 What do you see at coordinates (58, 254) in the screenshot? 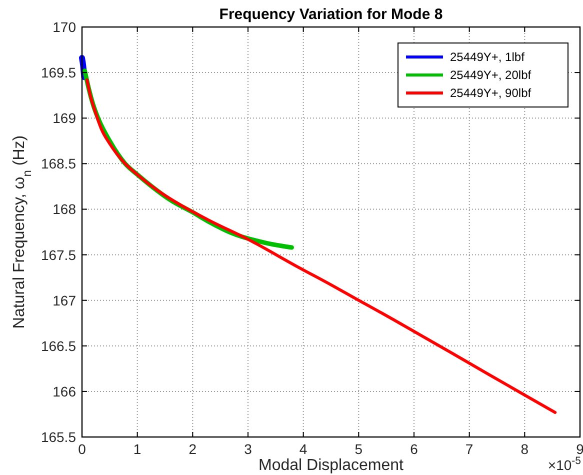
I see `y-tick-label: 167.5` at bounding box center [58, 254].